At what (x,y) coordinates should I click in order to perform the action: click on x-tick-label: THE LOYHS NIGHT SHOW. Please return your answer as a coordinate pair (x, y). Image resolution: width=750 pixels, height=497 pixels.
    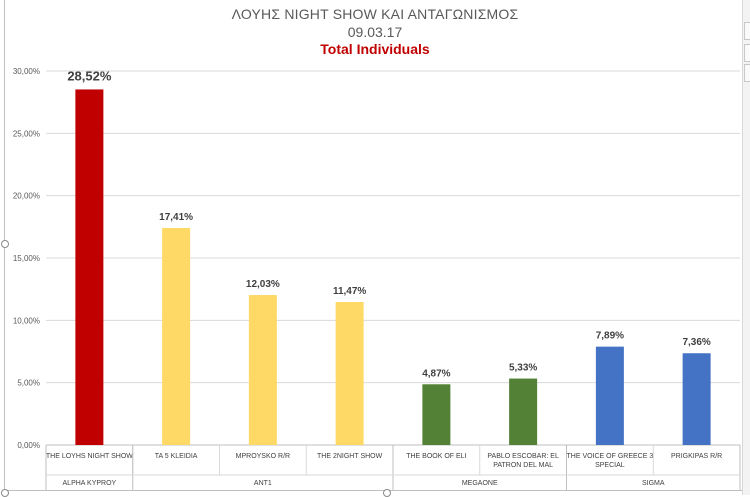
    Looking at the image, I should click on (89, 456).